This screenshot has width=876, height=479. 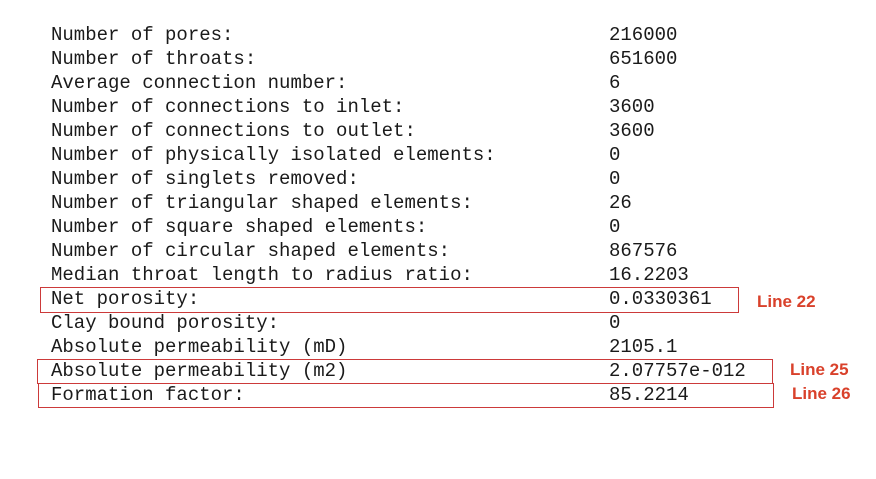 What do you see at coordinates (405, 371) in the screenshot?
I see `highlight-box-permeability-m2` at bounding box center [405, 371].